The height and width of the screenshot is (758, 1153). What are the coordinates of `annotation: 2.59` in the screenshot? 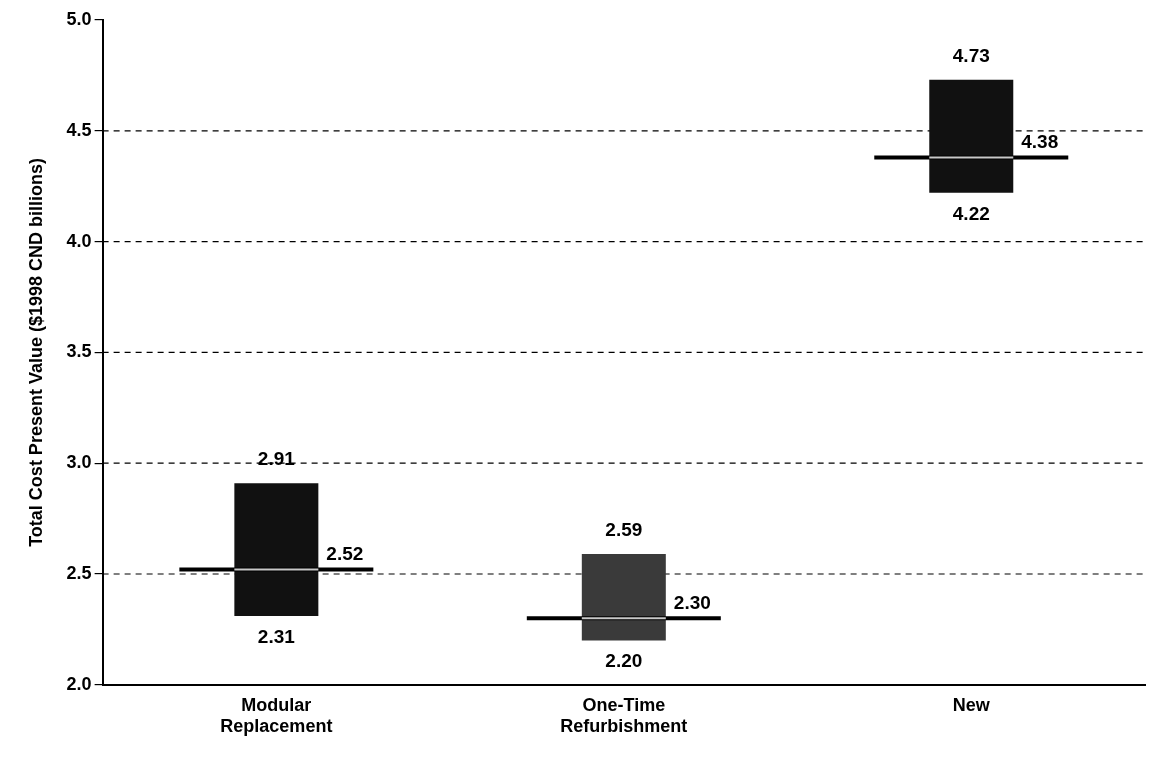 It's located at (624, 529).